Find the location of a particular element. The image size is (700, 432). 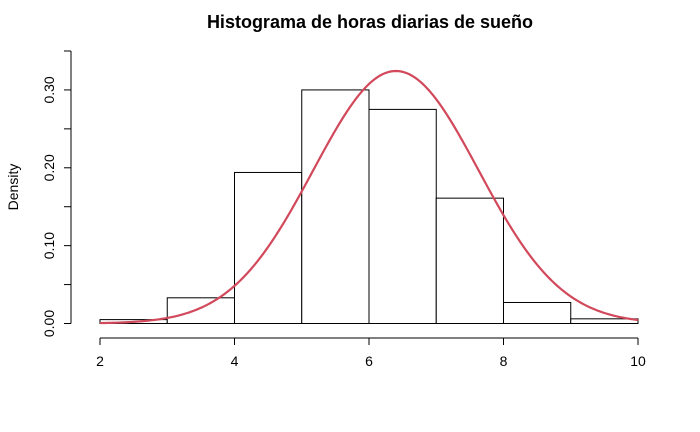

x-axis: 2 4 6 8 10 is located at coordinates (371, 353).